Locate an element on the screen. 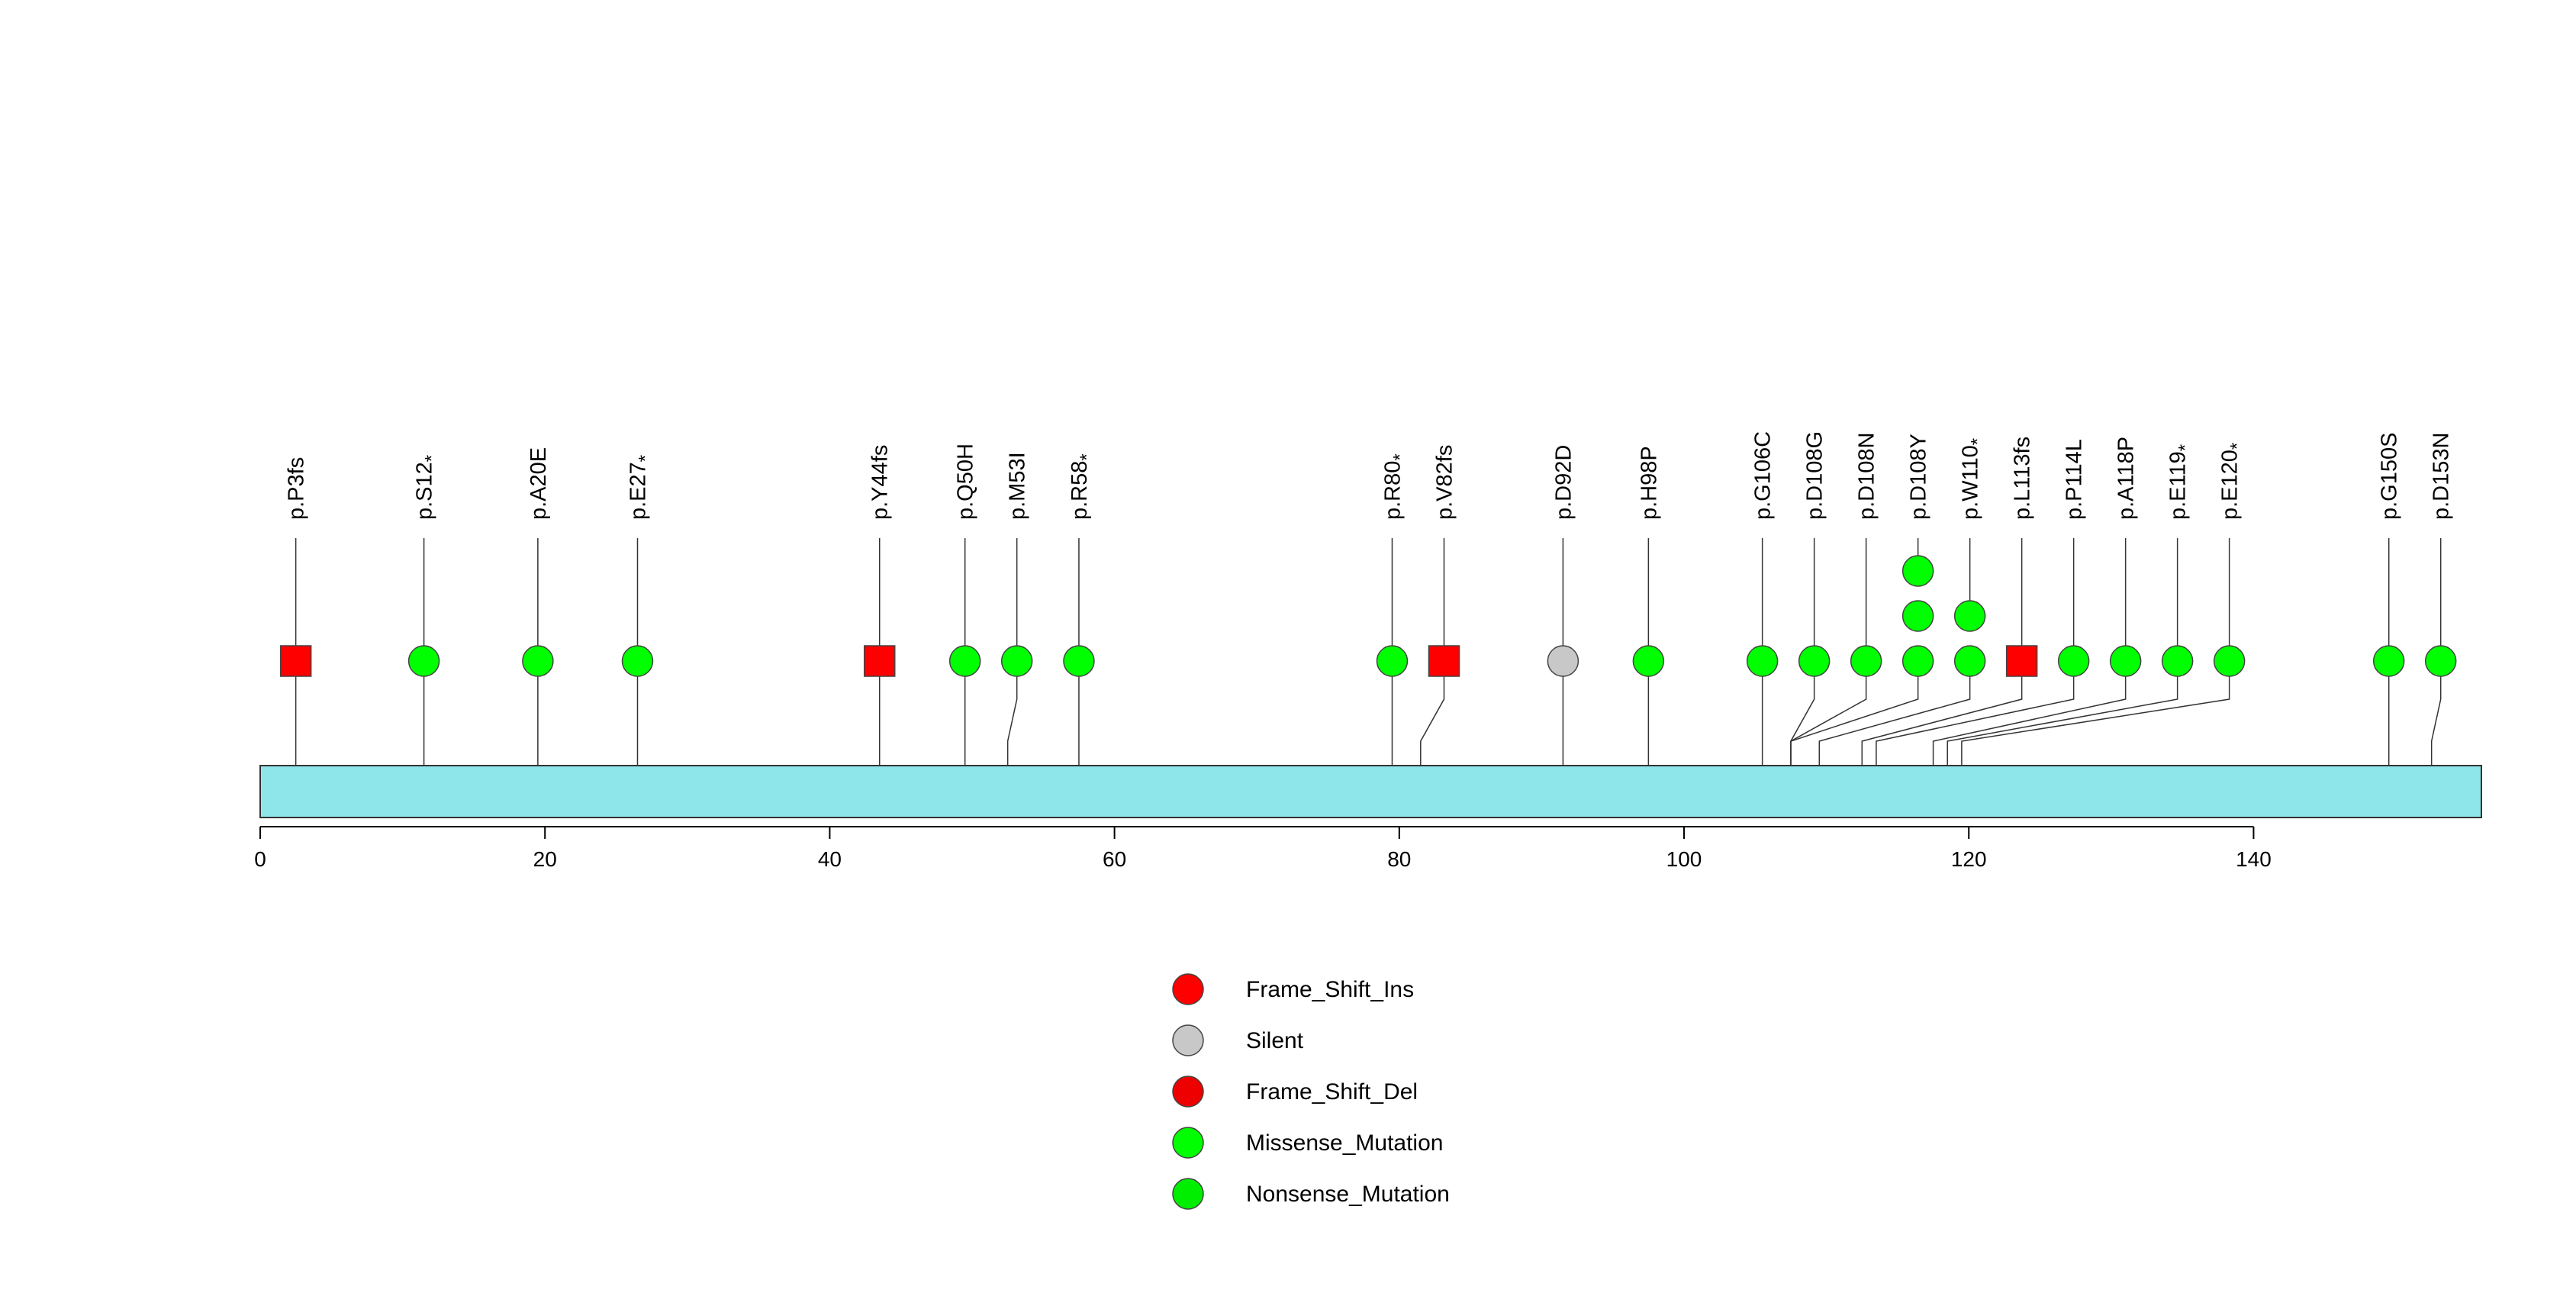  label-p-h98p: p.H98P is located at coordinates (1649, 483).